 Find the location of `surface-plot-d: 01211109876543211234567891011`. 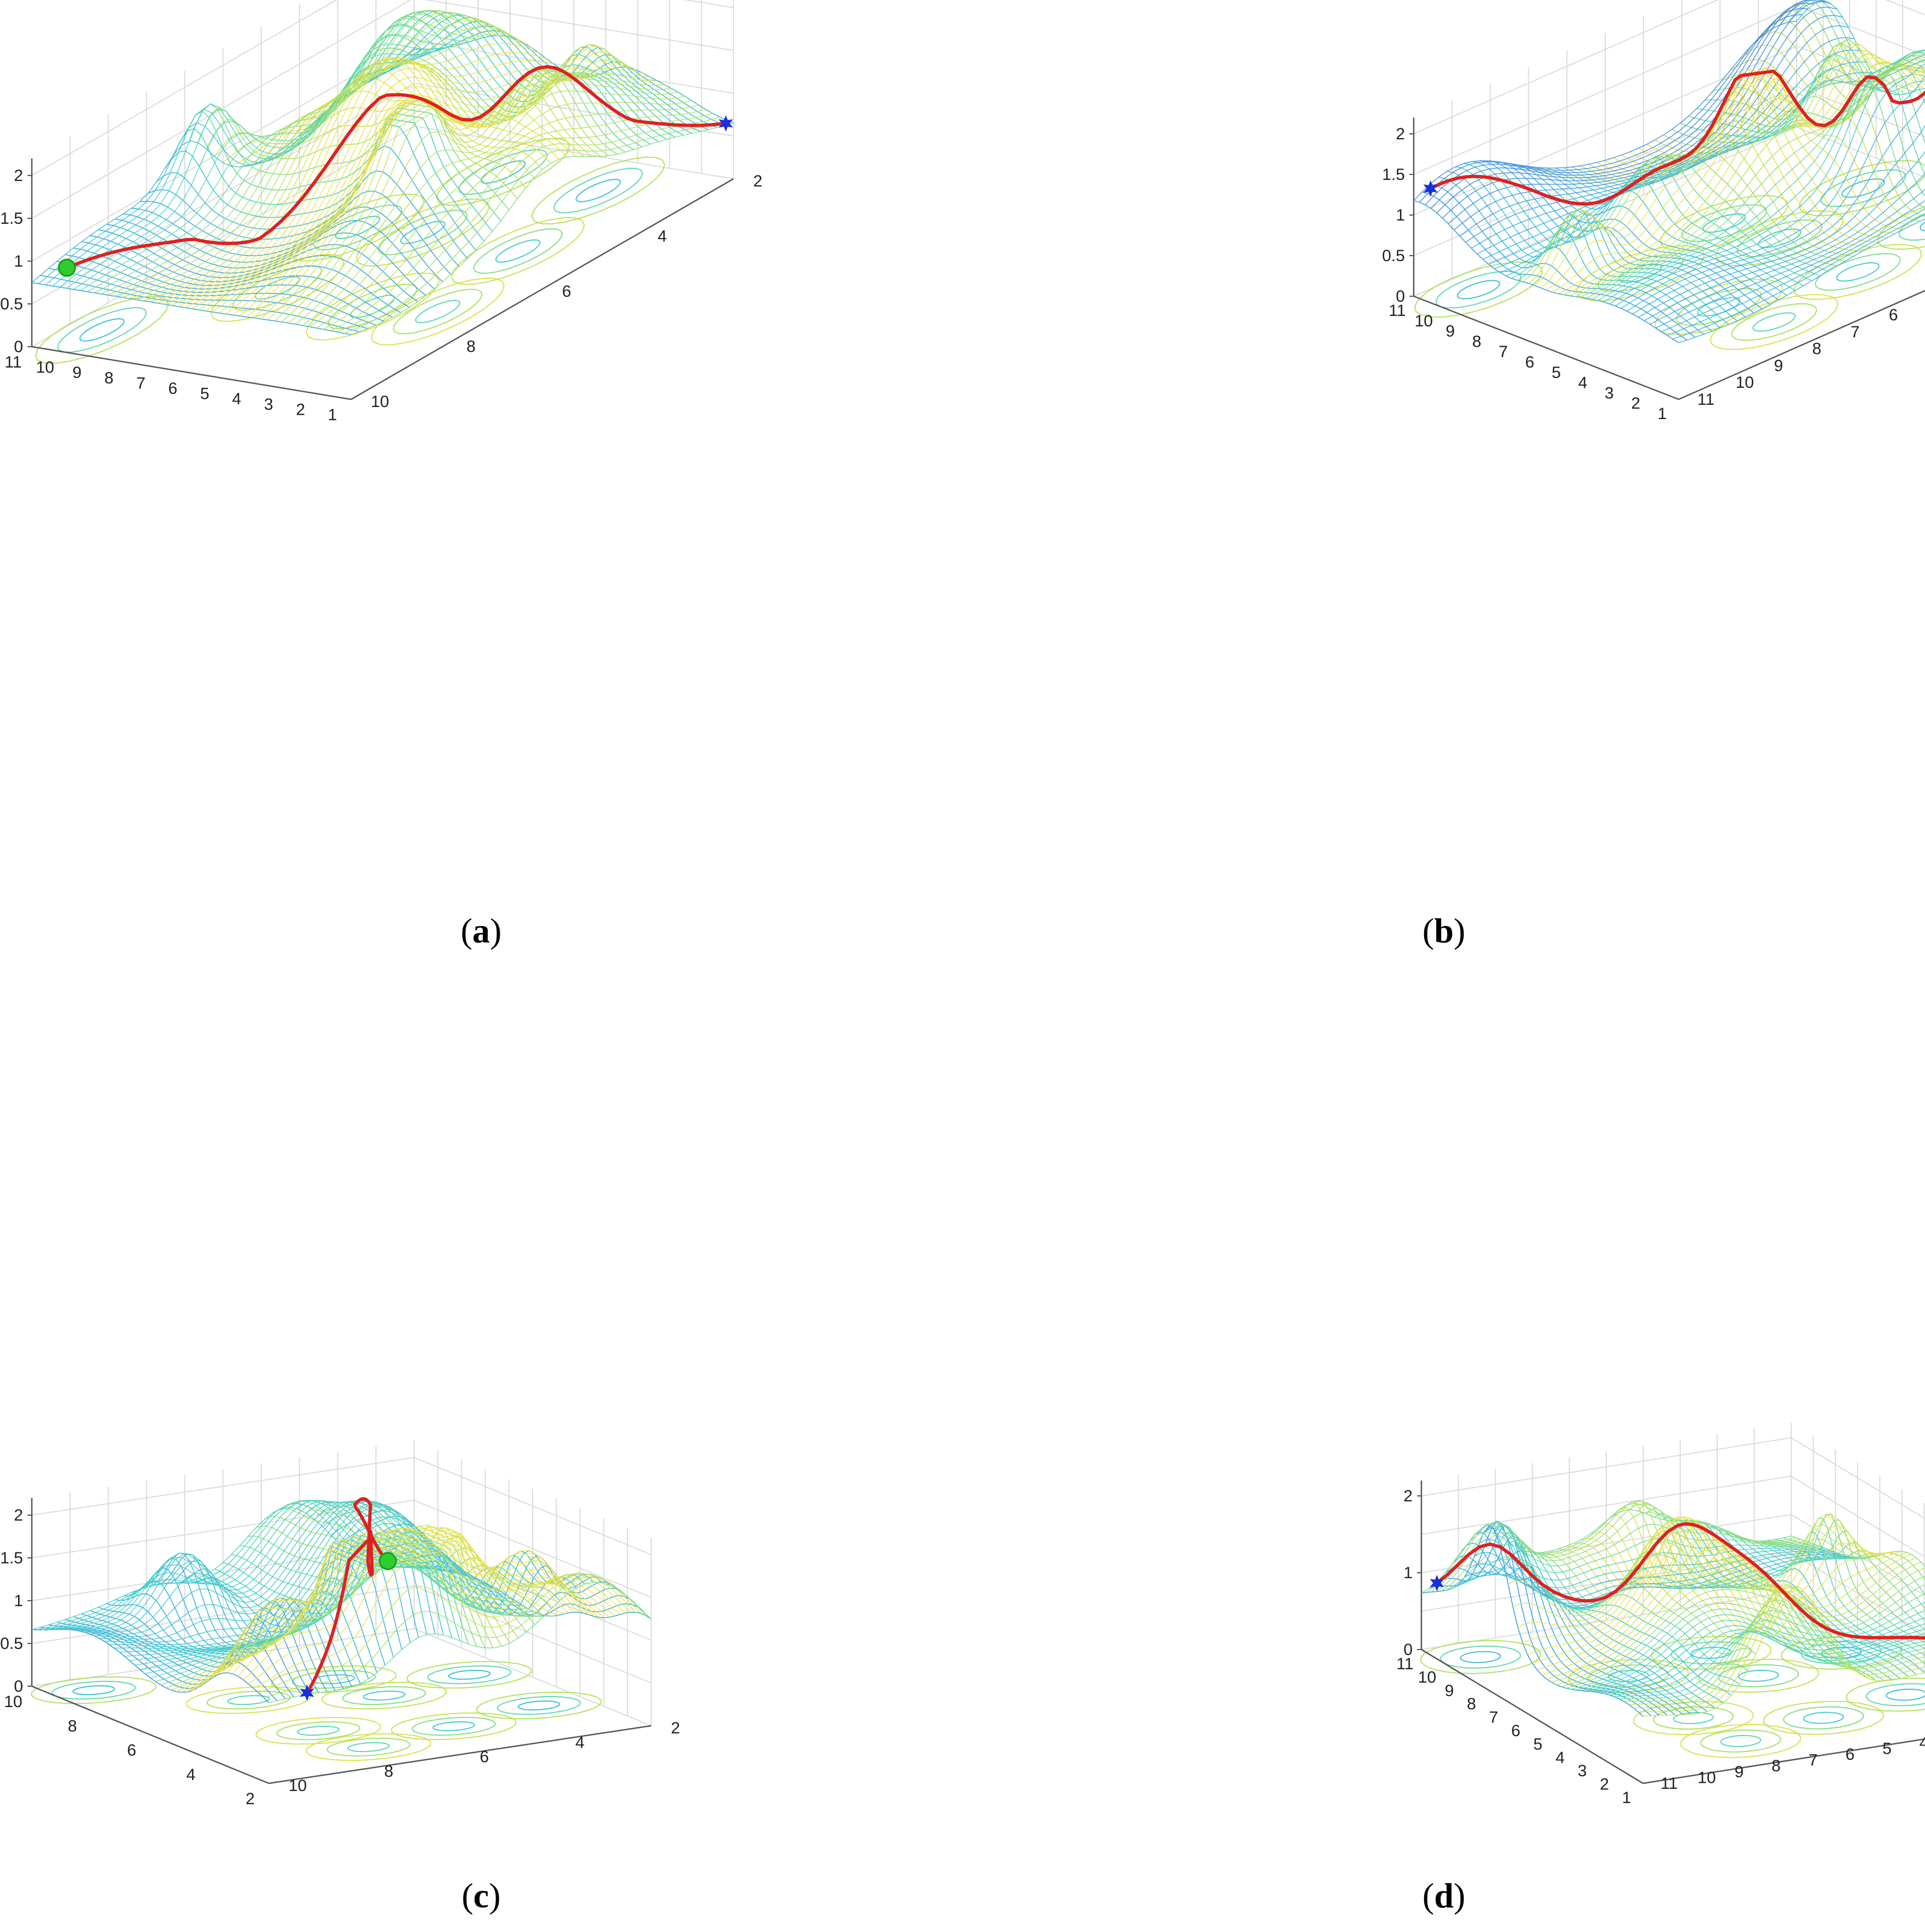

surface-plot-d: 01211109876543211234567891011 is located at coordinates (1660, 1614).